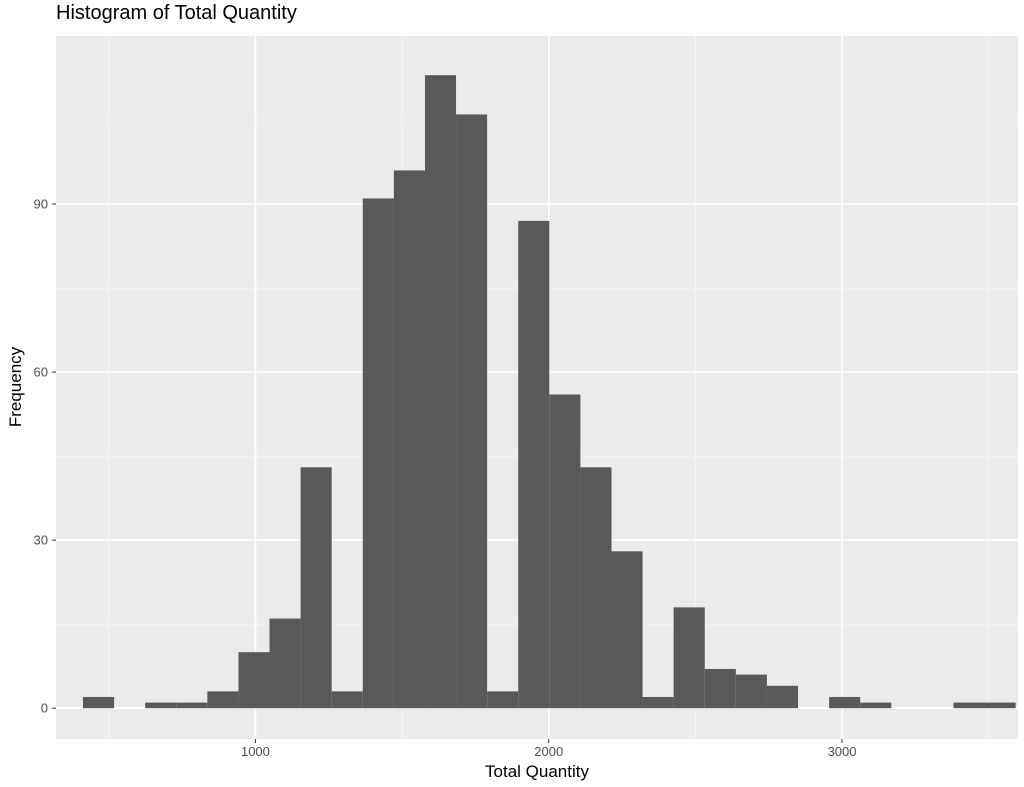 This screenshot has height=787, width=1024. What do you see at coordinates (15, 387) in the screenshot?
I see `y-axis-label: Frequency` at bounding box center [15, 387].